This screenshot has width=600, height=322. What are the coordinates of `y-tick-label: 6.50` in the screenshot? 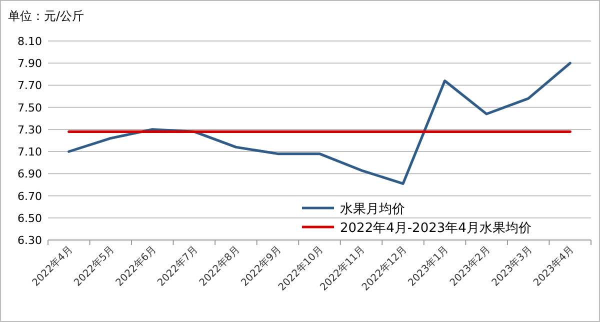 It's located at (30, 218).